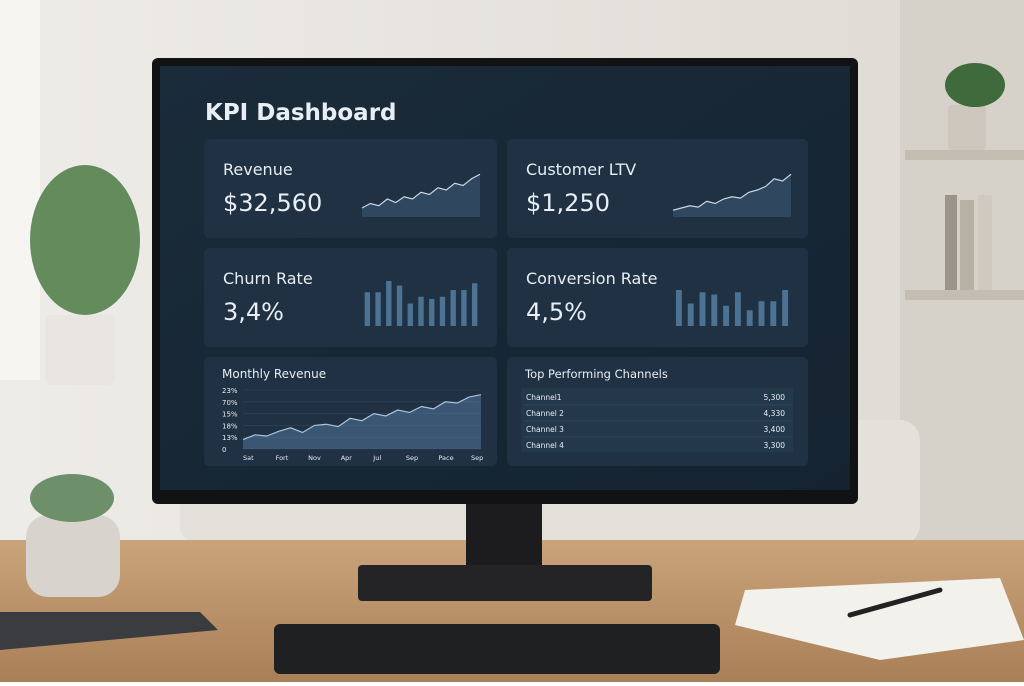  Describe the element at coordinates (596, 374) in the screenshot. I see `table-title: Top Performing Channels` at that location.